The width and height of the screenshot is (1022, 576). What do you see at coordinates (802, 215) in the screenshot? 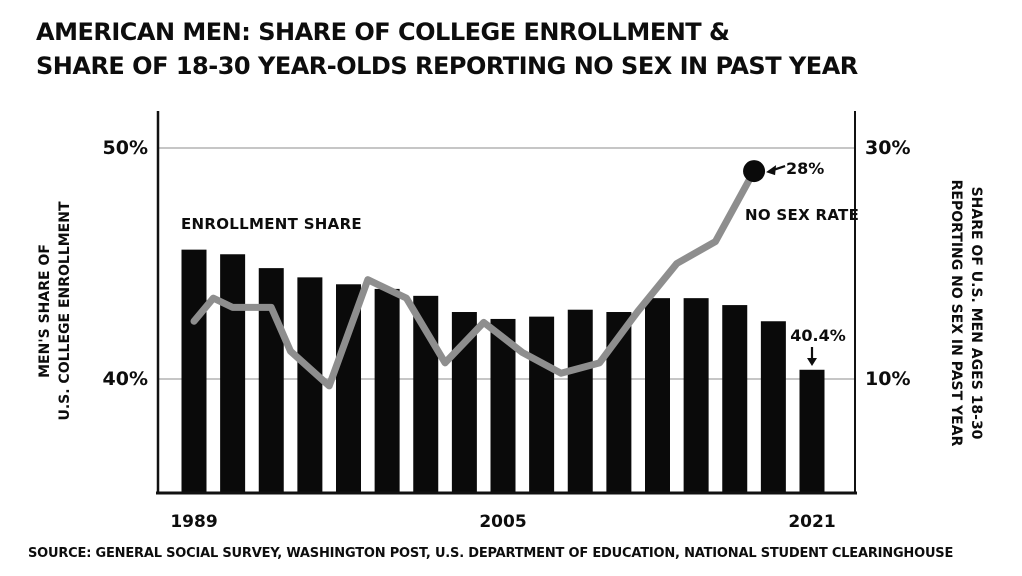
I see `no-sex-rate-label: NO SEX RATE` at bounding box center [802, 215].